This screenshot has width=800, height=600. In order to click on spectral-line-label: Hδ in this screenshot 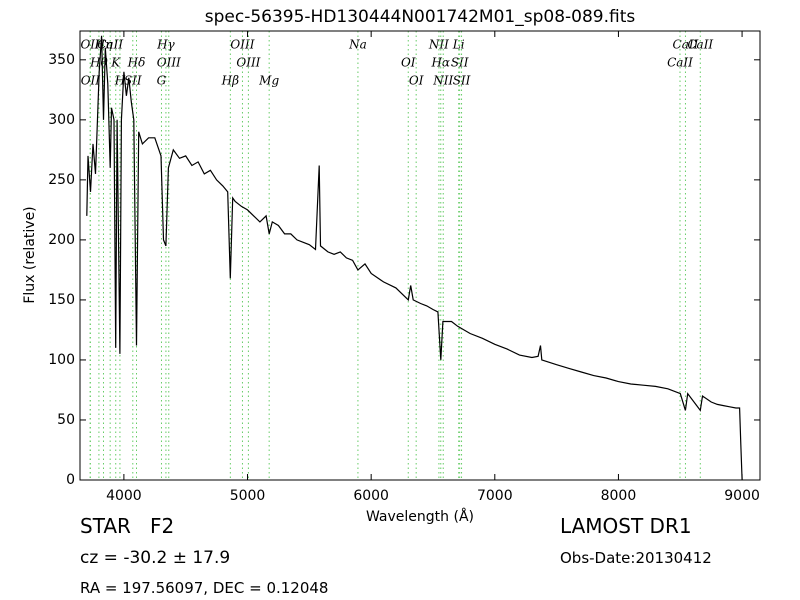, I will do `click(136, 63)`.